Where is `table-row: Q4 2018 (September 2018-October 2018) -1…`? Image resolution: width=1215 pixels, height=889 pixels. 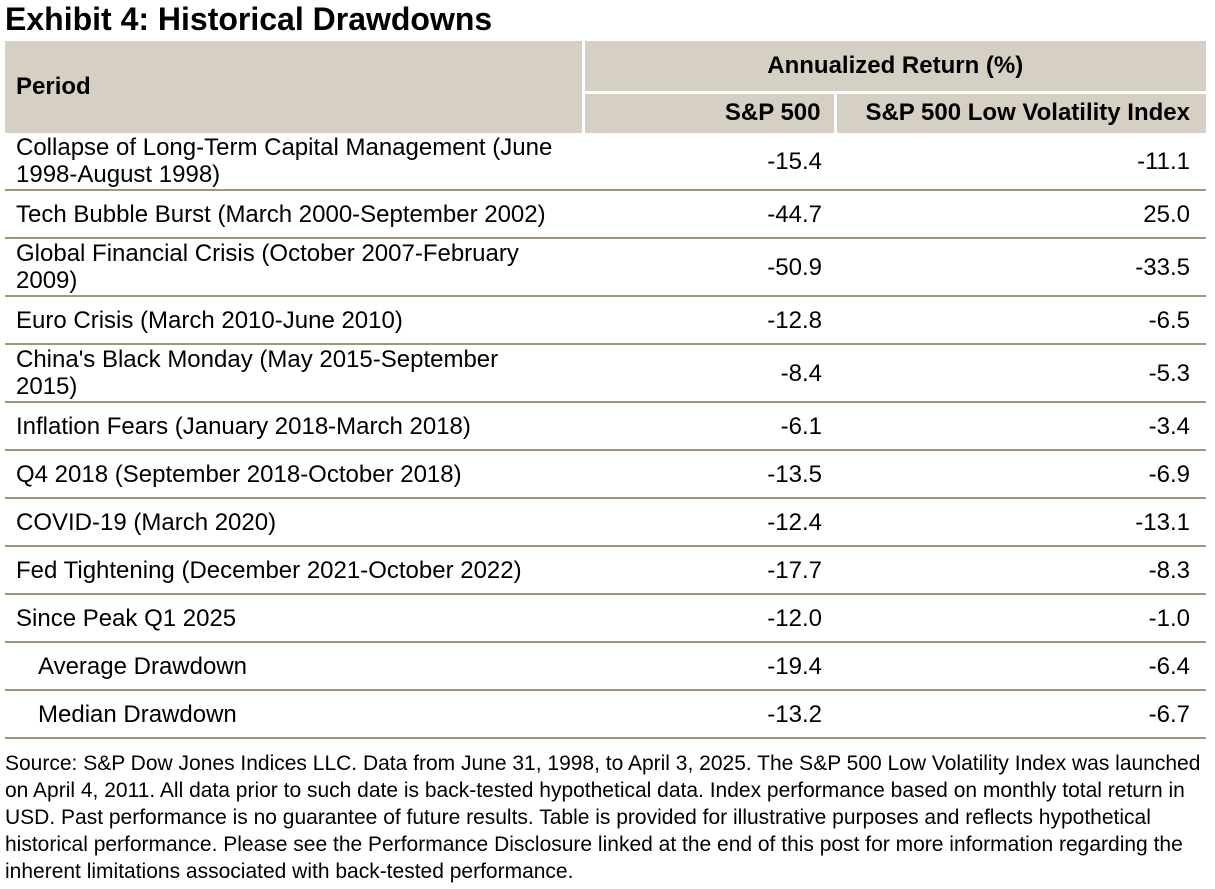
table-row: Q4 2018 (September 2018-October 2018) -1… is located at coordinates (605, 474).